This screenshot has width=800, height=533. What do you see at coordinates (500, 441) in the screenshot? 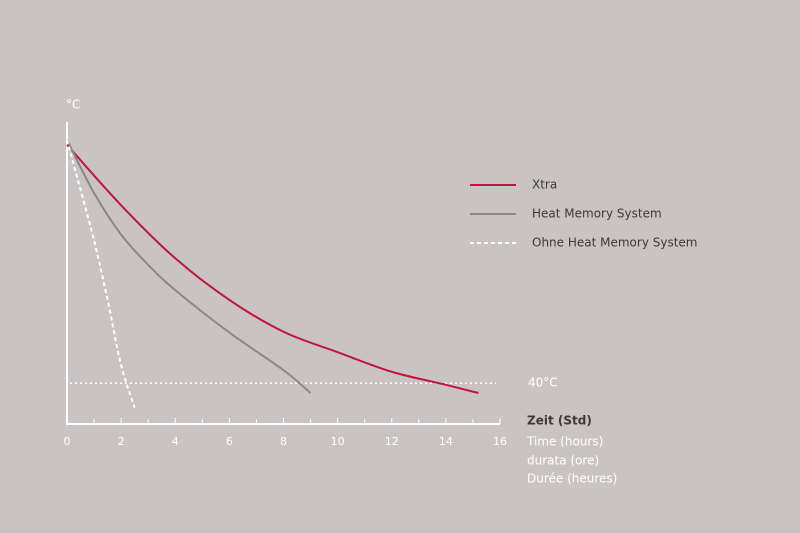
I see `x-tick-label: 16` at bounding box center [500, 441].